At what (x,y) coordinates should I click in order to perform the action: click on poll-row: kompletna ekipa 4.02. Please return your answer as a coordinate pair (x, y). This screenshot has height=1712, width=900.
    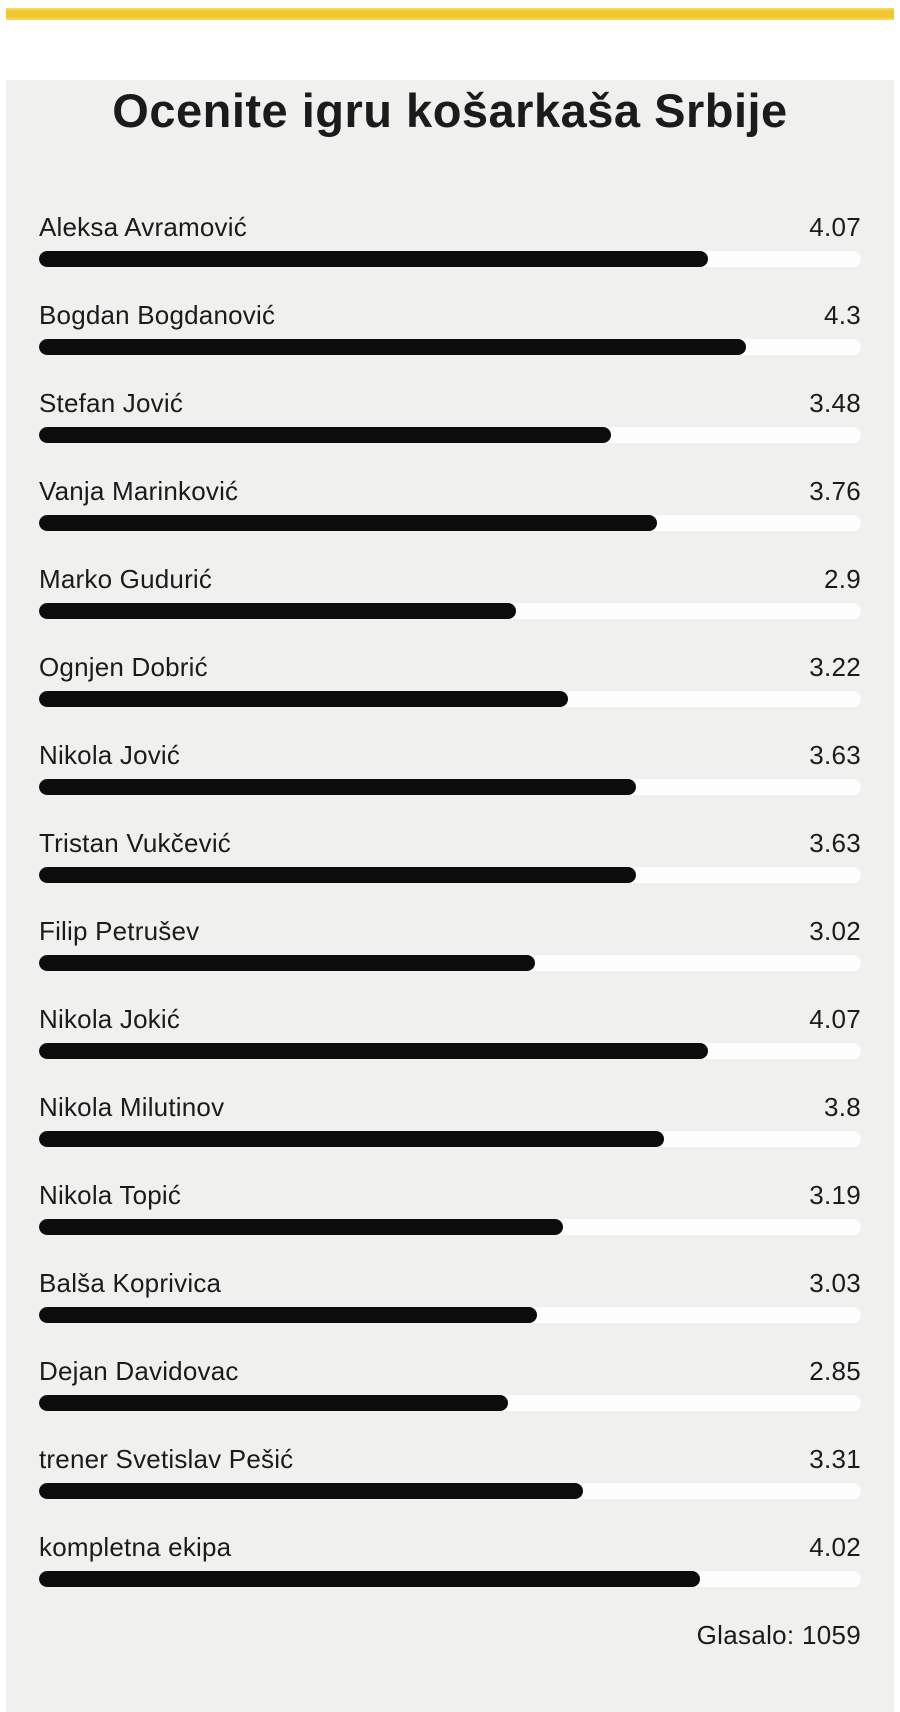
    Looking at the image, I should click on (450, 1574).